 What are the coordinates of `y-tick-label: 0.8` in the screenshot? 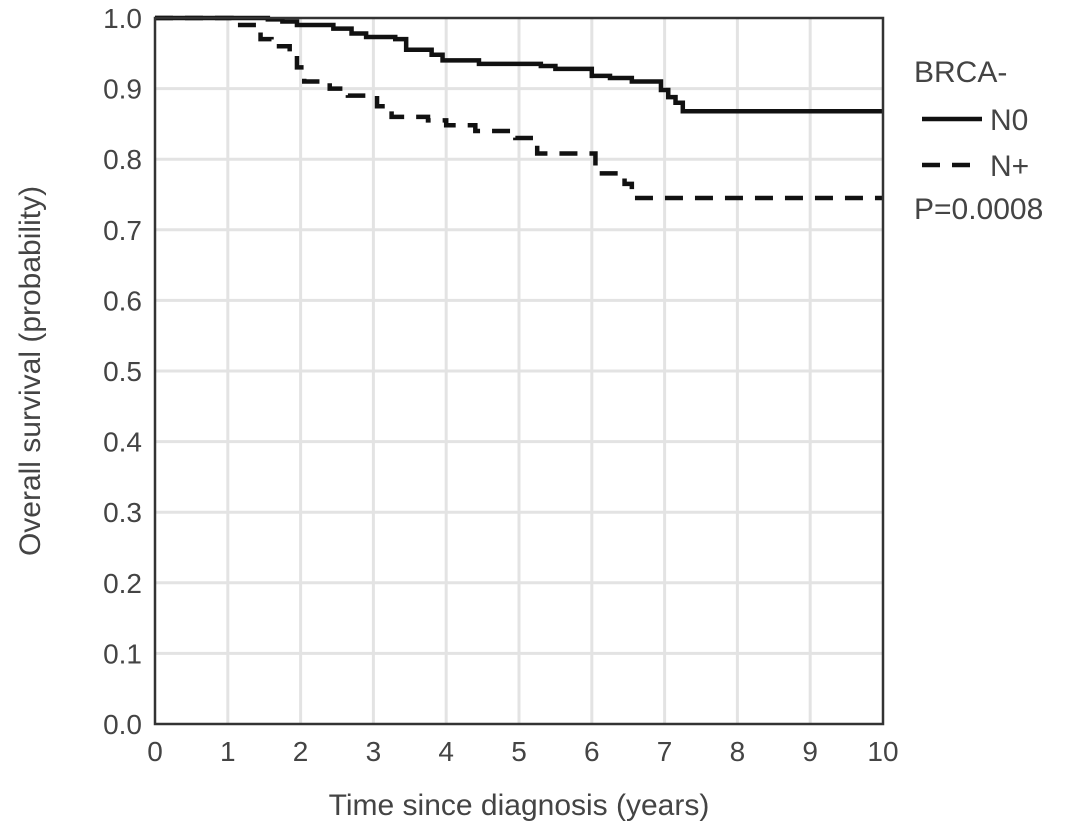 It's located at (122, 159).